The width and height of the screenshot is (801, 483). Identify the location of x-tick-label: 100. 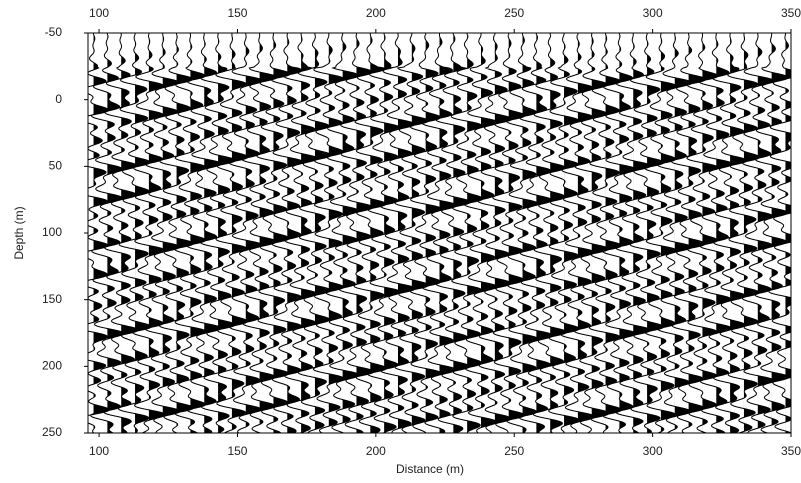
(99, 451).